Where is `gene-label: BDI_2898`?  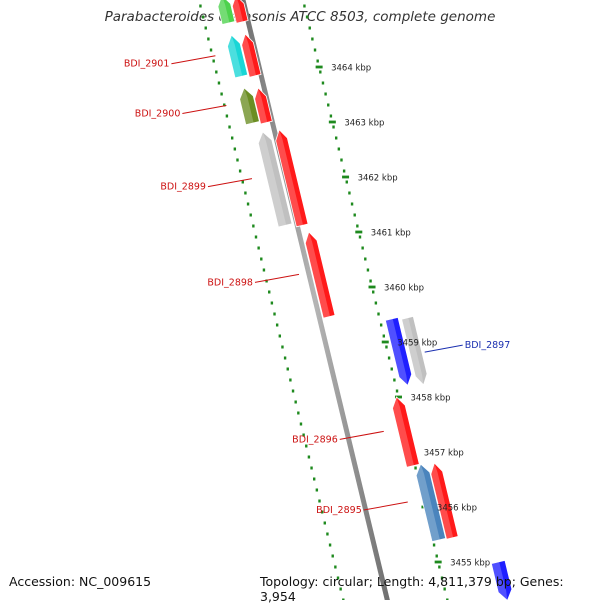 gene-label: BDI_2898 is located at coordinates (230, 282).